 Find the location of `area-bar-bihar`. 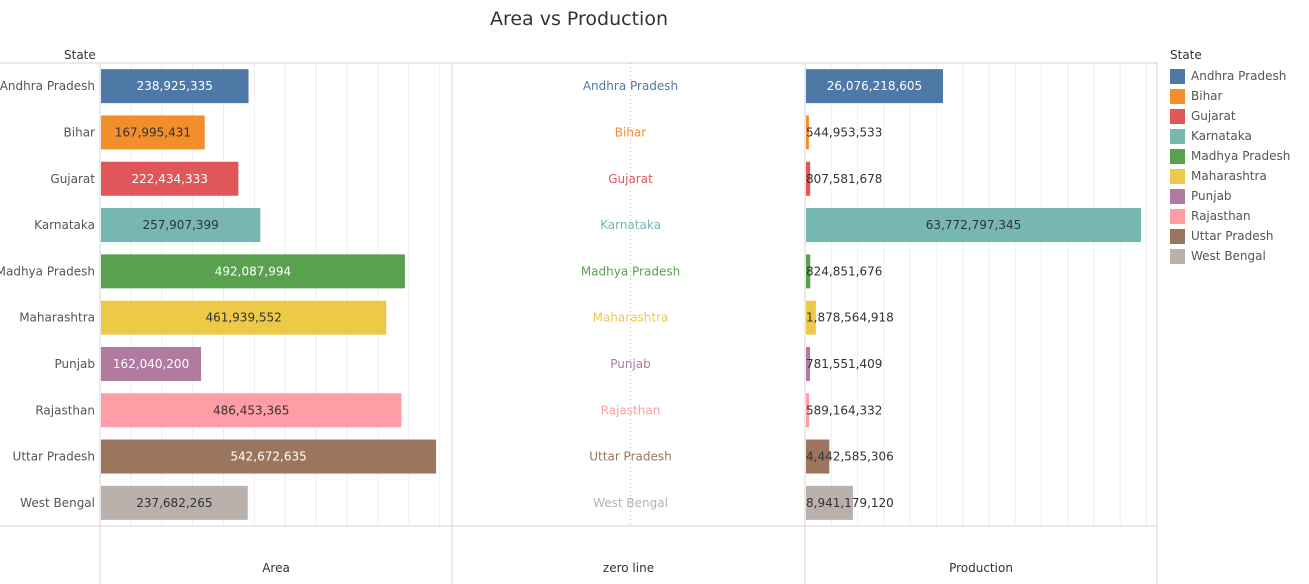

area-bar-bihar is located at coordinates (153, 132).